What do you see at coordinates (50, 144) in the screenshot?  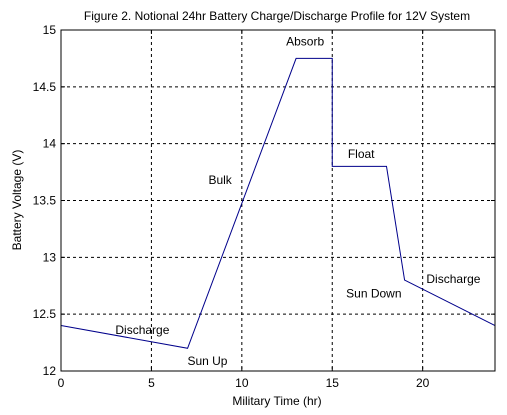 I see `y-tick-label: 14` at bounding box center [50, 144].